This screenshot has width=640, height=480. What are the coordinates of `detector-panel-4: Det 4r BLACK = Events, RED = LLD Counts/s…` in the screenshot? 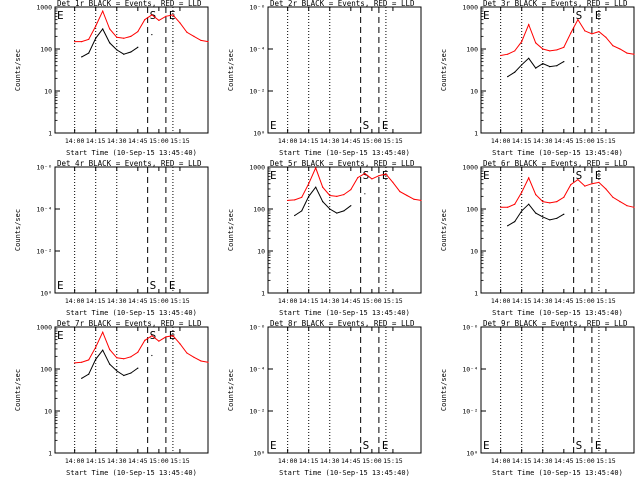 It's located at (111, 238).